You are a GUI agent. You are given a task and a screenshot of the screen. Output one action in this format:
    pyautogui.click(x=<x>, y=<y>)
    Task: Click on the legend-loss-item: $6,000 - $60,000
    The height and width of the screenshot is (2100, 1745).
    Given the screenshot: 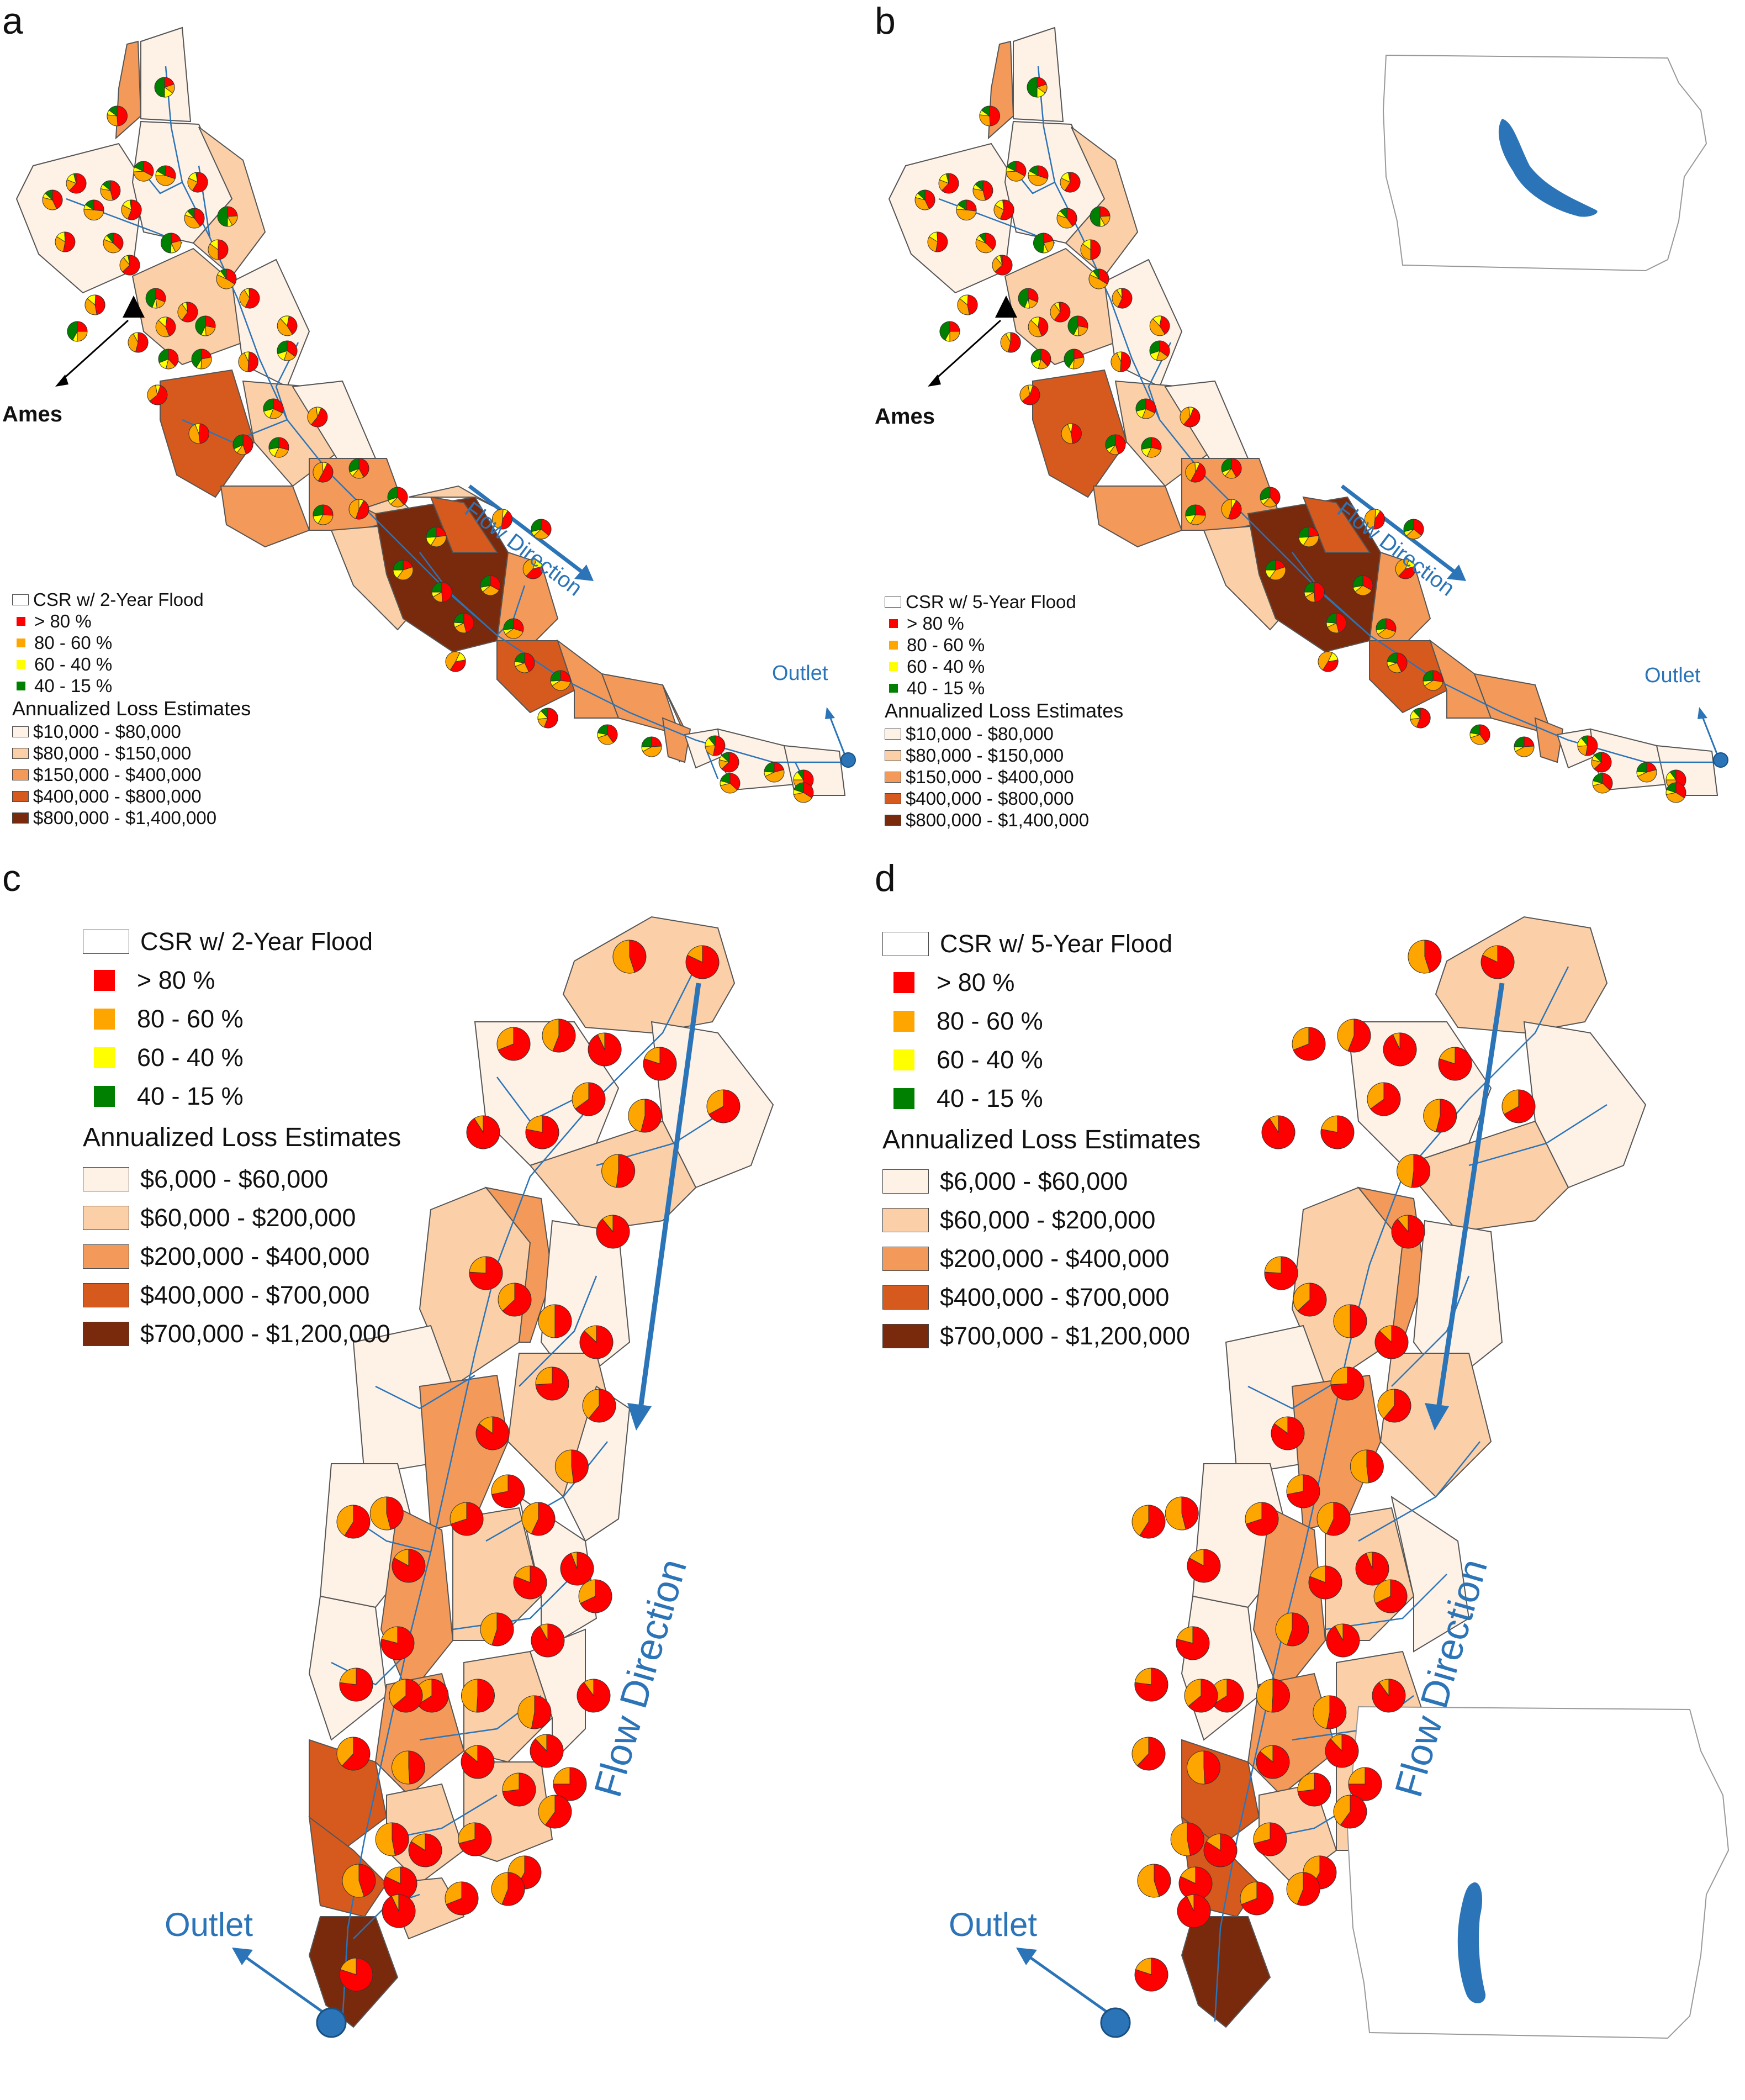 What is the action you would take?
    pyautogui.click(x=1041, y=1181)
    